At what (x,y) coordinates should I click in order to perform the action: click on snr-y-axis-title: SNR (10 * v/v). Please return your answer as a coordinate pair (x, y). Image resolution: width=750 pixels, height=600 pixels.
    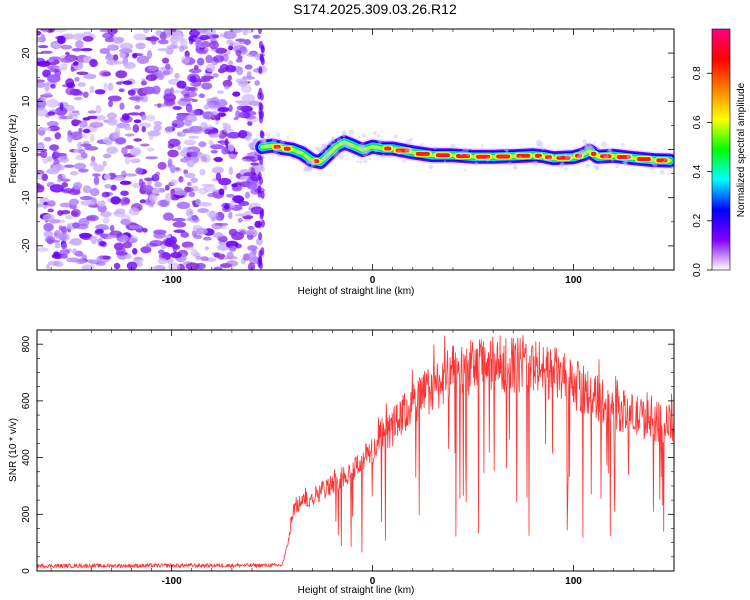
    Looking at the image, I should click on (13, 450).